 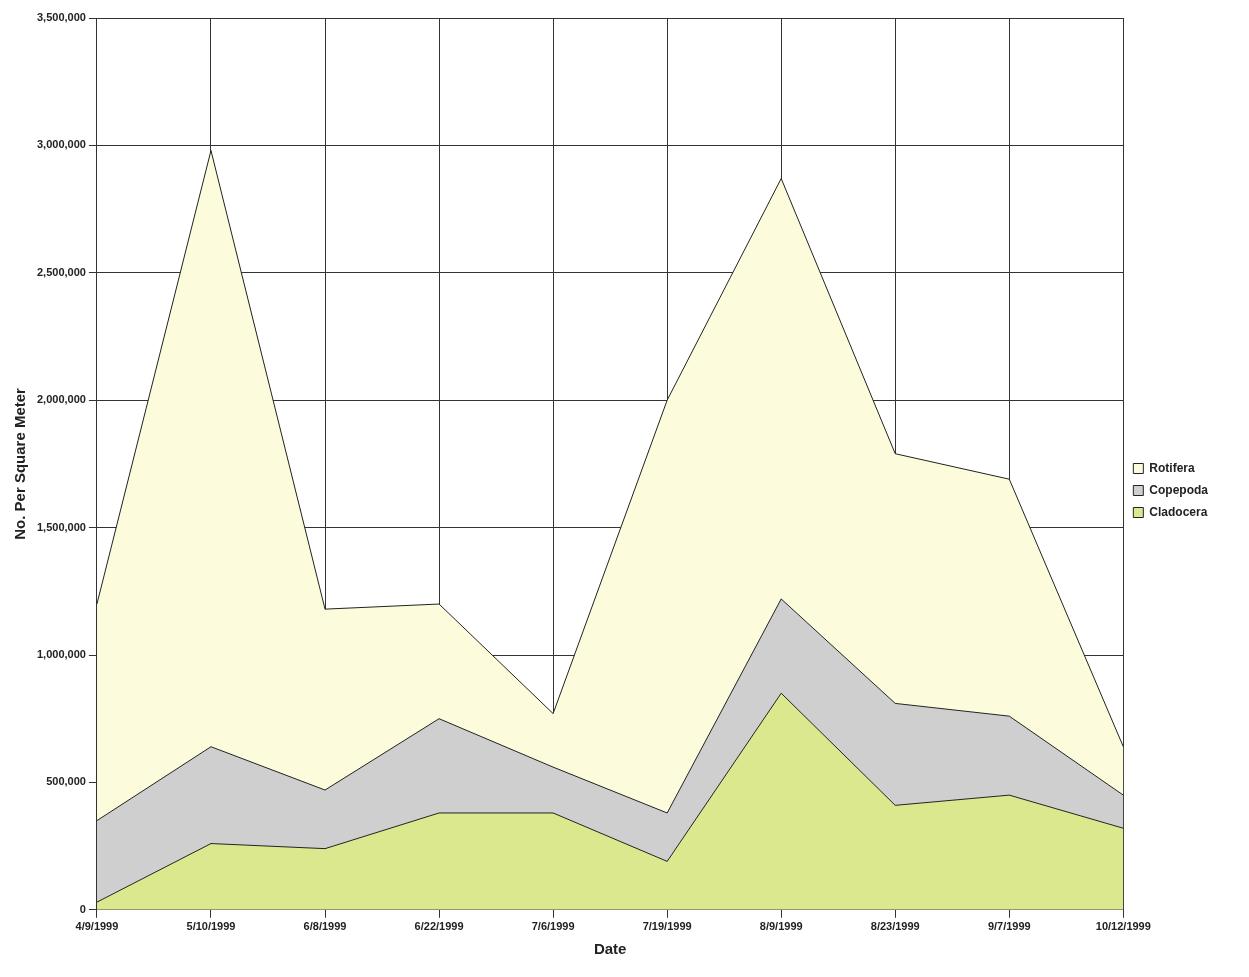 What do you see at coordinates (1009, 926) in the screenshot?
I see `x-tick-label: 9/7/1999` at bounding box center [1009, 926].